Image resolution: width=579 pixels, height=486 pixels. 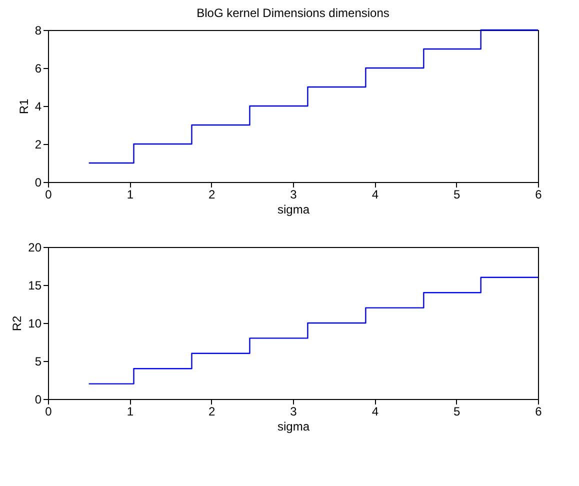 I want to click on y-axis-title: R2, so click(x=17, y=324).